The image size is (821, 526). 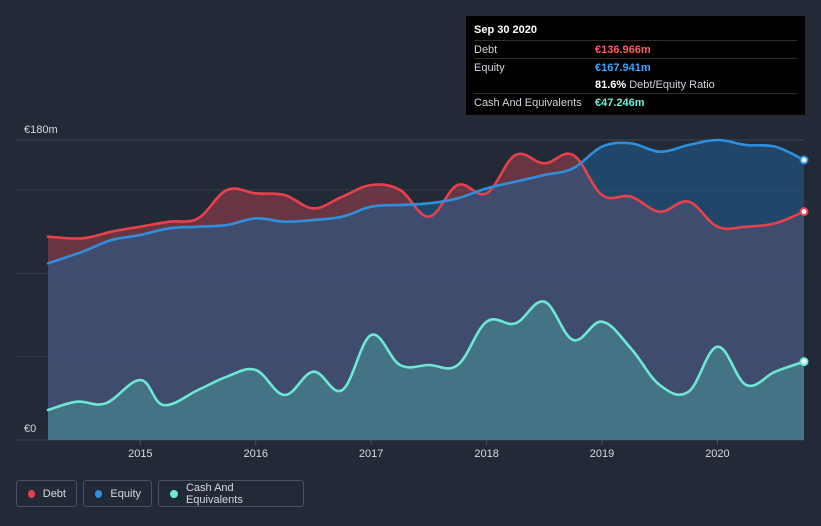 I want to click on legend-cash-dot-icon, so click(x=174, y=493).